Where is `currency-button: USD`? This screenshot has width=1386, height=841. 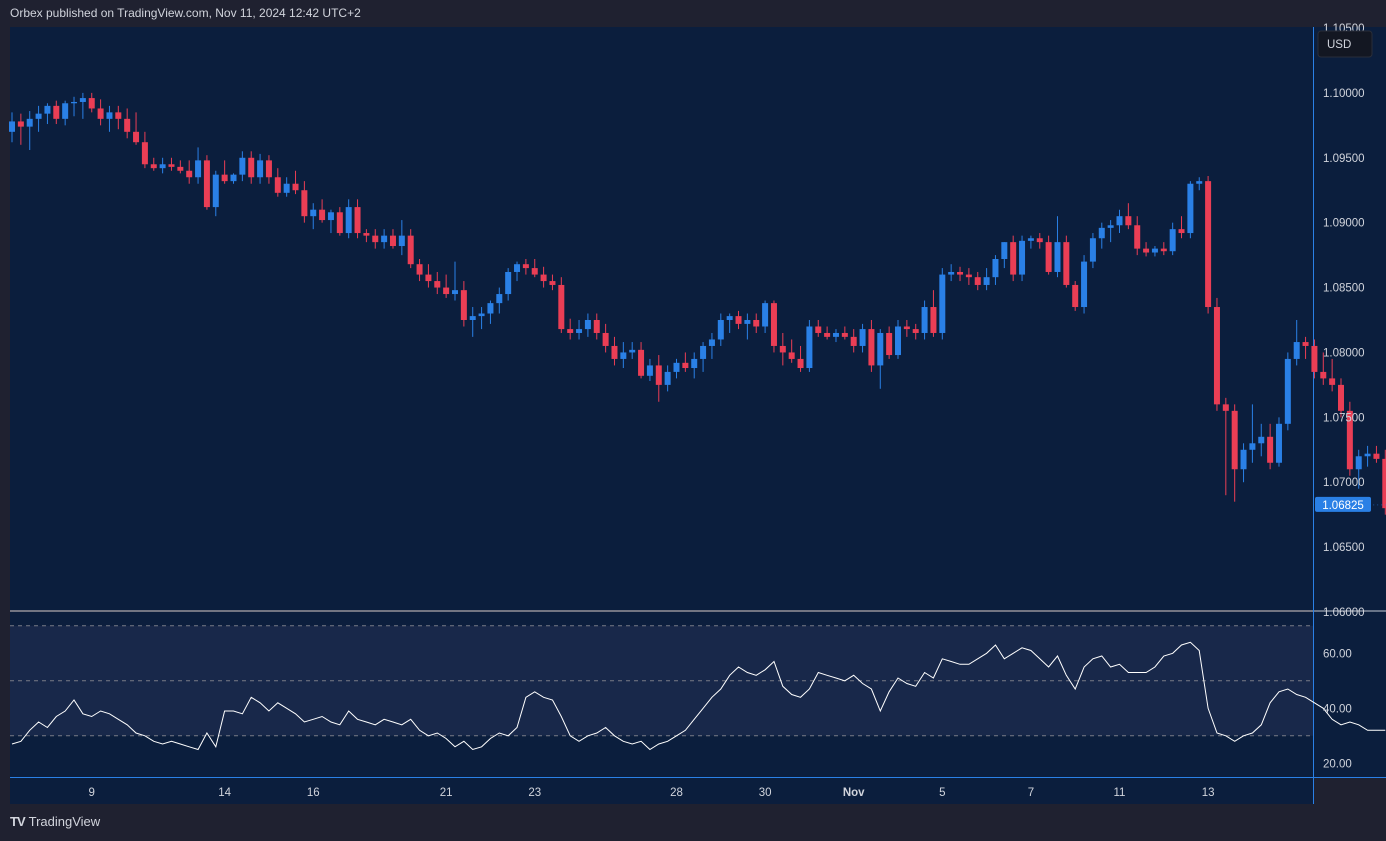 currency-button: USD is located at coordinates (1345, 44).